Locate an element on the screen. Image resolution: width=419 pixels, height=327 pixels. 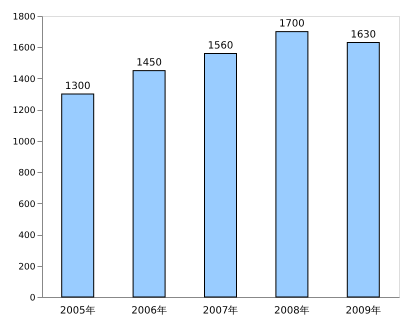
x-tick-label: 2009年 is located at coordinates (364, 310).